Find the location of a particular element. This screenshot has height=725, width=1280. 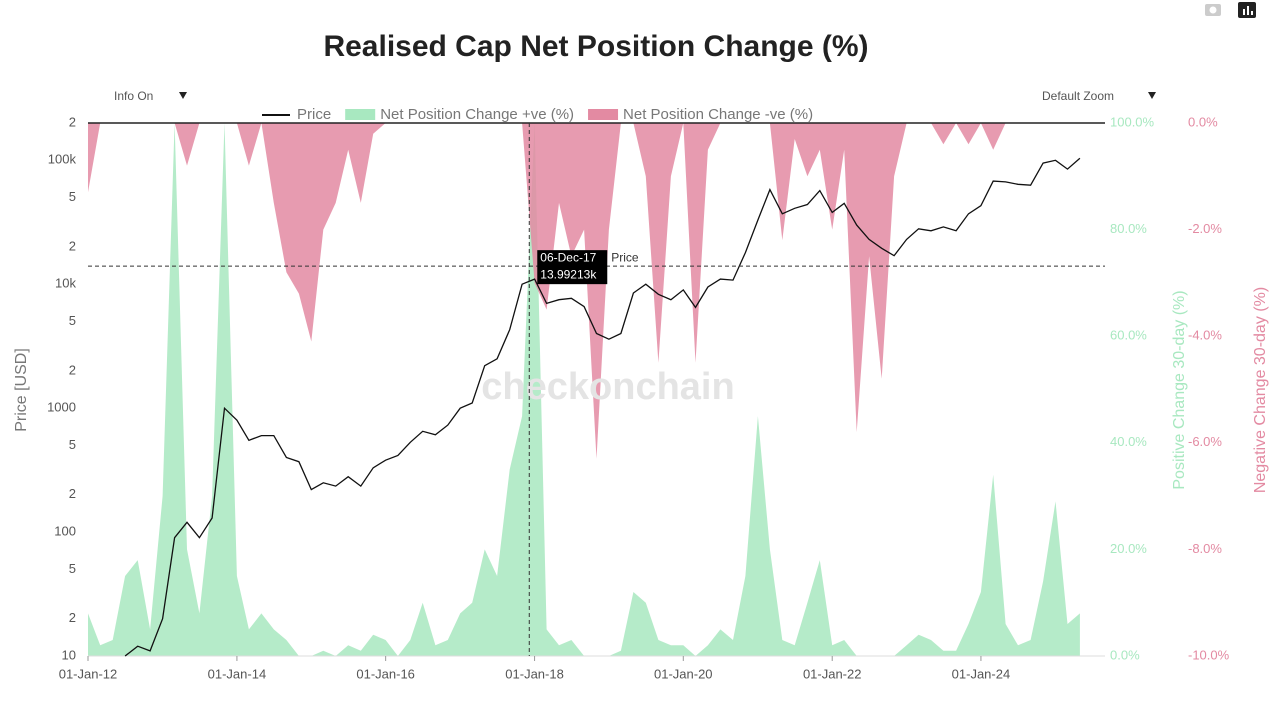

y-tick-label: 100k is located at coordinates (62, 159).